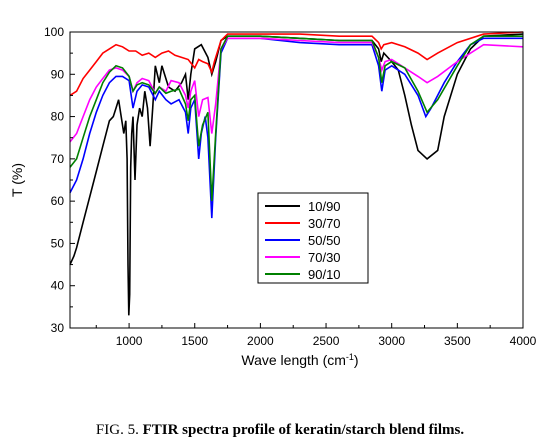 This screenshot has height=447, width=560. Describe the element at coordinates (260, 341) in the screenshot. I see `x-tick-label: 2000` at that location.